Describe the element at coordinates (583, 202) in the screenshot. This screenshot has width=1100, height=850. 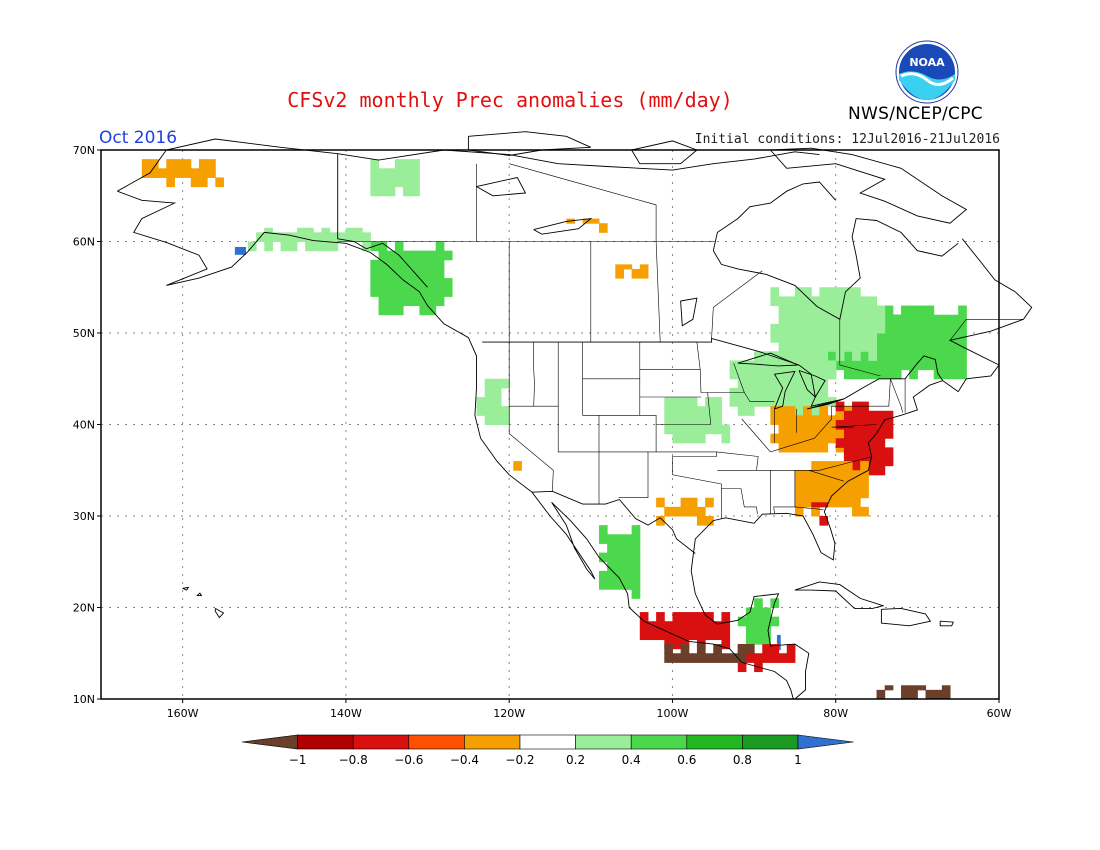
I see `province-border` at that location.